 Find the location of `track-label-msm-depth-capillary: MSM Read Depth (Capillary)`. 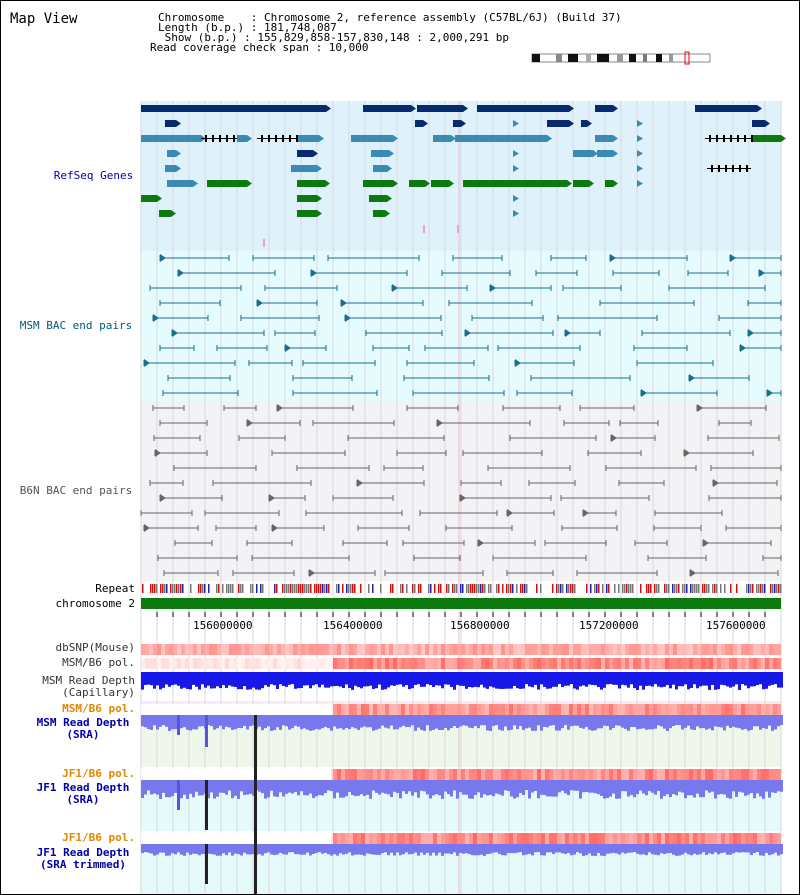

track-label-msm-depth-capillary: MSM Read Depth (Capillary) is located at coordinates (88, 686).